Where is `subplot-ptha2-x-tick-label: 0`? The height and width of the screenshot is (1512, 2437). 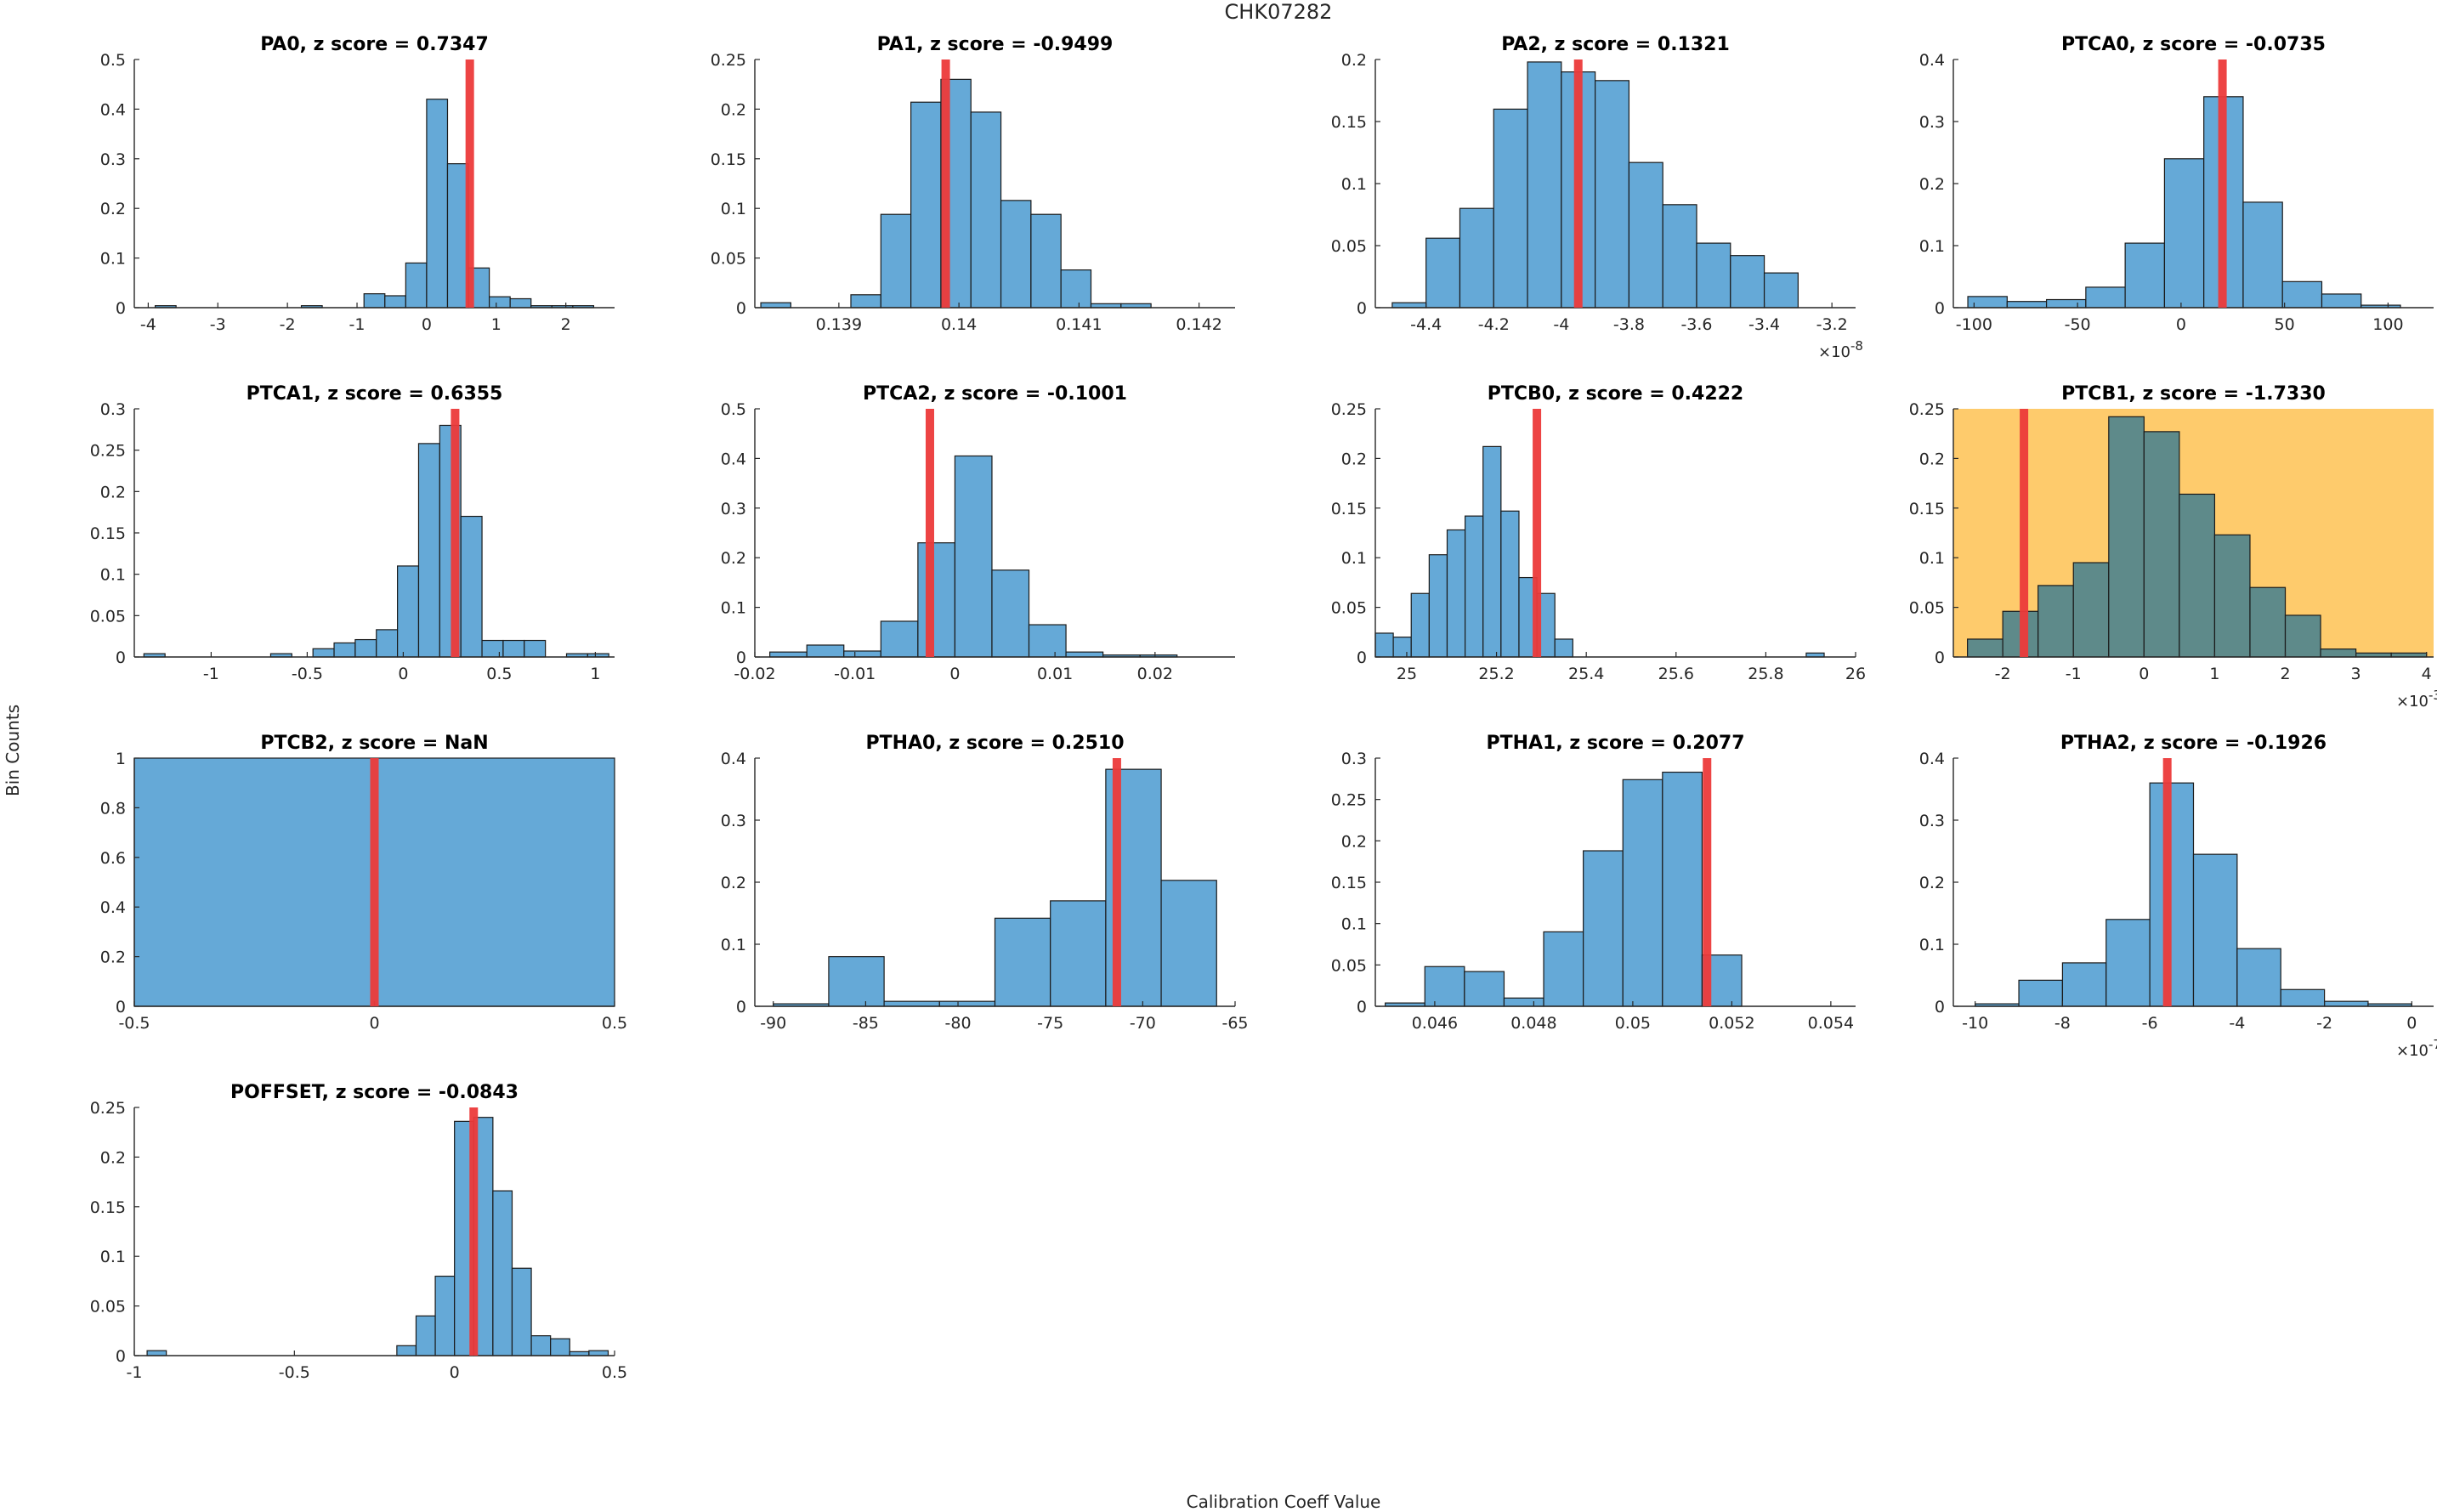
subplot-ptha2-x-tick-label: 0 is located at coordinates (2411, 1023).